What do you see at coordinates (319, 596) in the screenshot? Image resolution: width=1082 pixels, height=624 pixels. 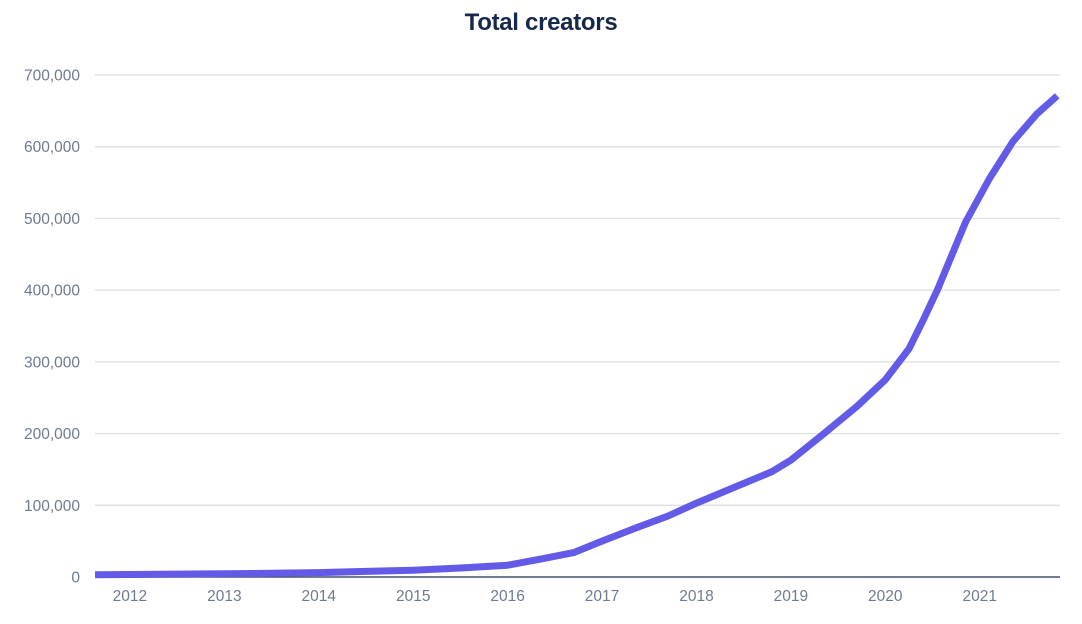 I see `x-axis-tick-label: 2014` at bounding box center [319, 596].